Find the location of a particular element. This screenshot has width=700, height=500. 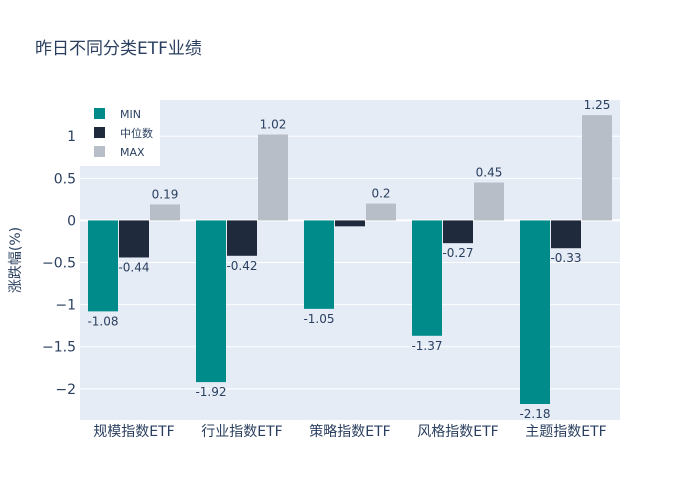

data-label: -0.44 is located at coordinates (133, 267).